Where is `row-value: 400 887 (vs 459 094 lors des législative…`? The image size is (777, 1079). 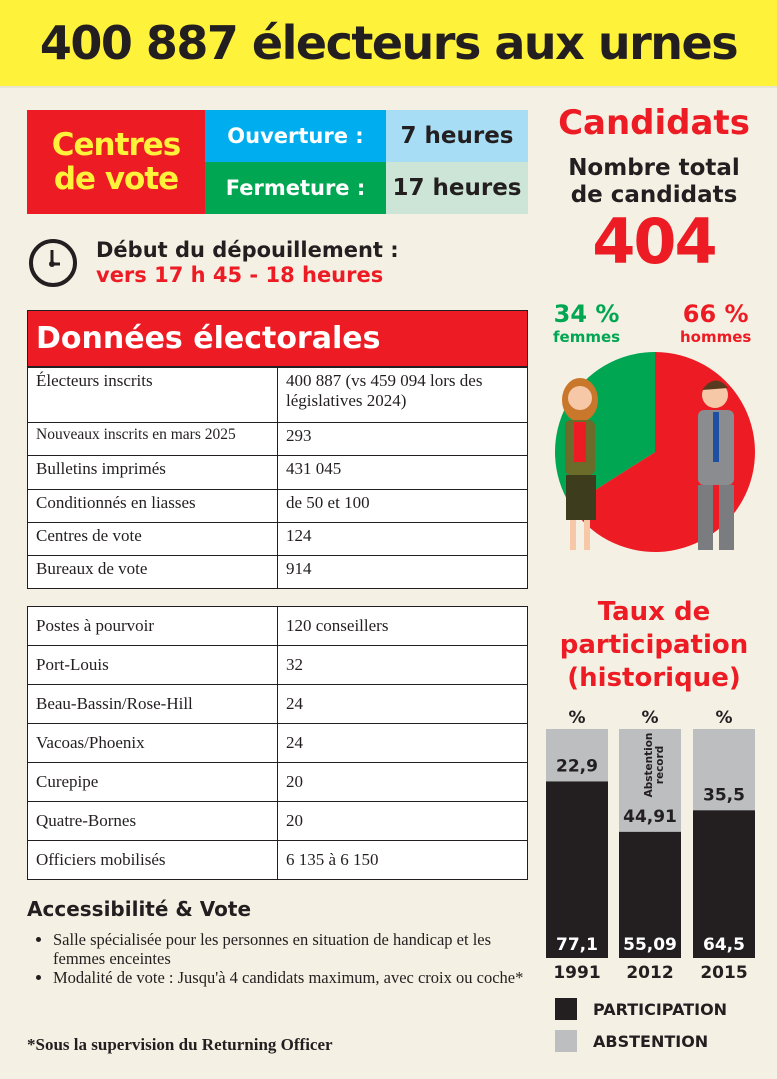 row-value: 400 887 (vs 459 094 lors des législative… is located at coordinates (402, 395).